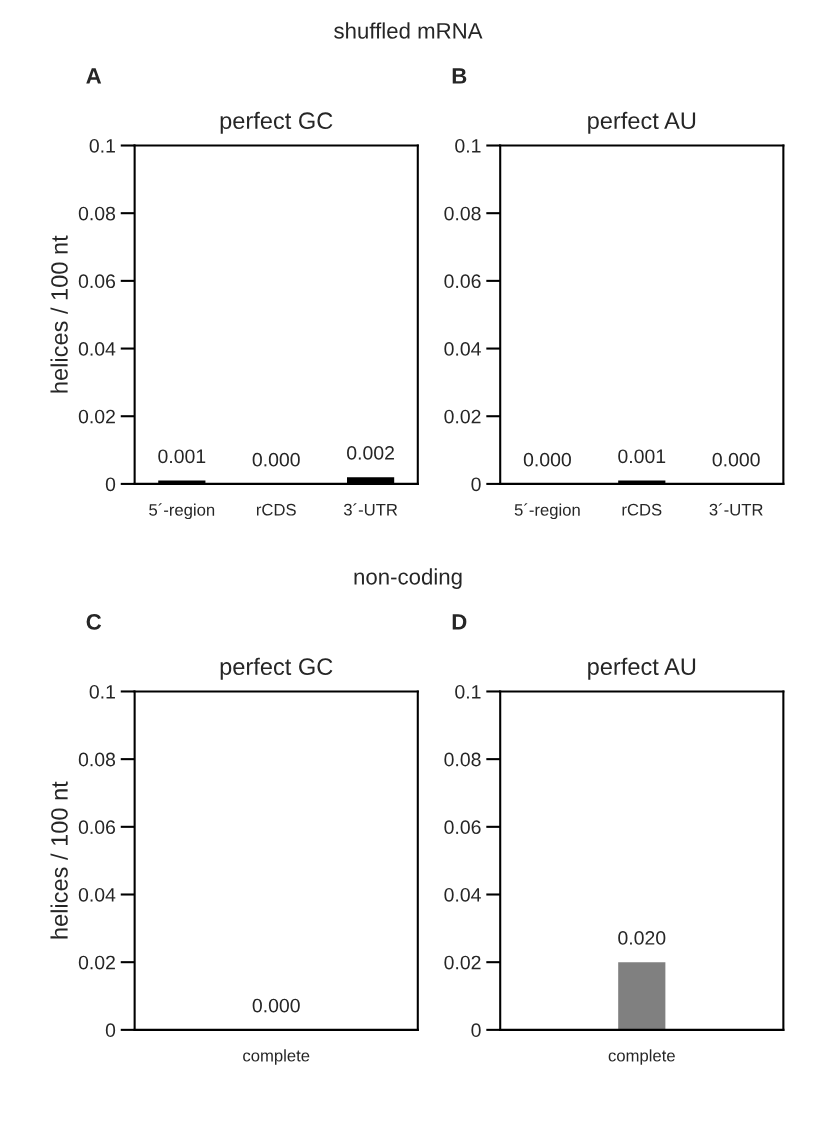 The height and width of the screenshot is (1128, 816). Describe the element at coordinates (459, 76) in the screenshot. I see `text: B` at that location.